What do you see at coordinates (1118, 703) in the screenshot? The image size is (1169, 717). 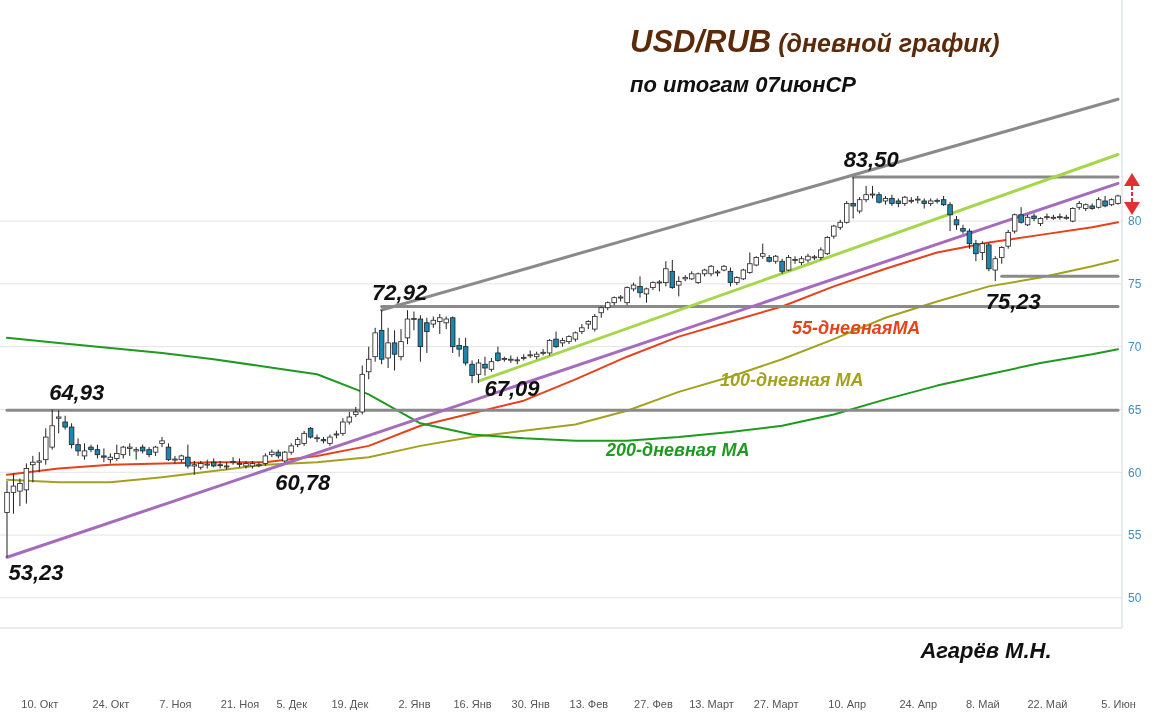 I see `x-tick-label: 5. Июн` at bounding box center [1118, 703].